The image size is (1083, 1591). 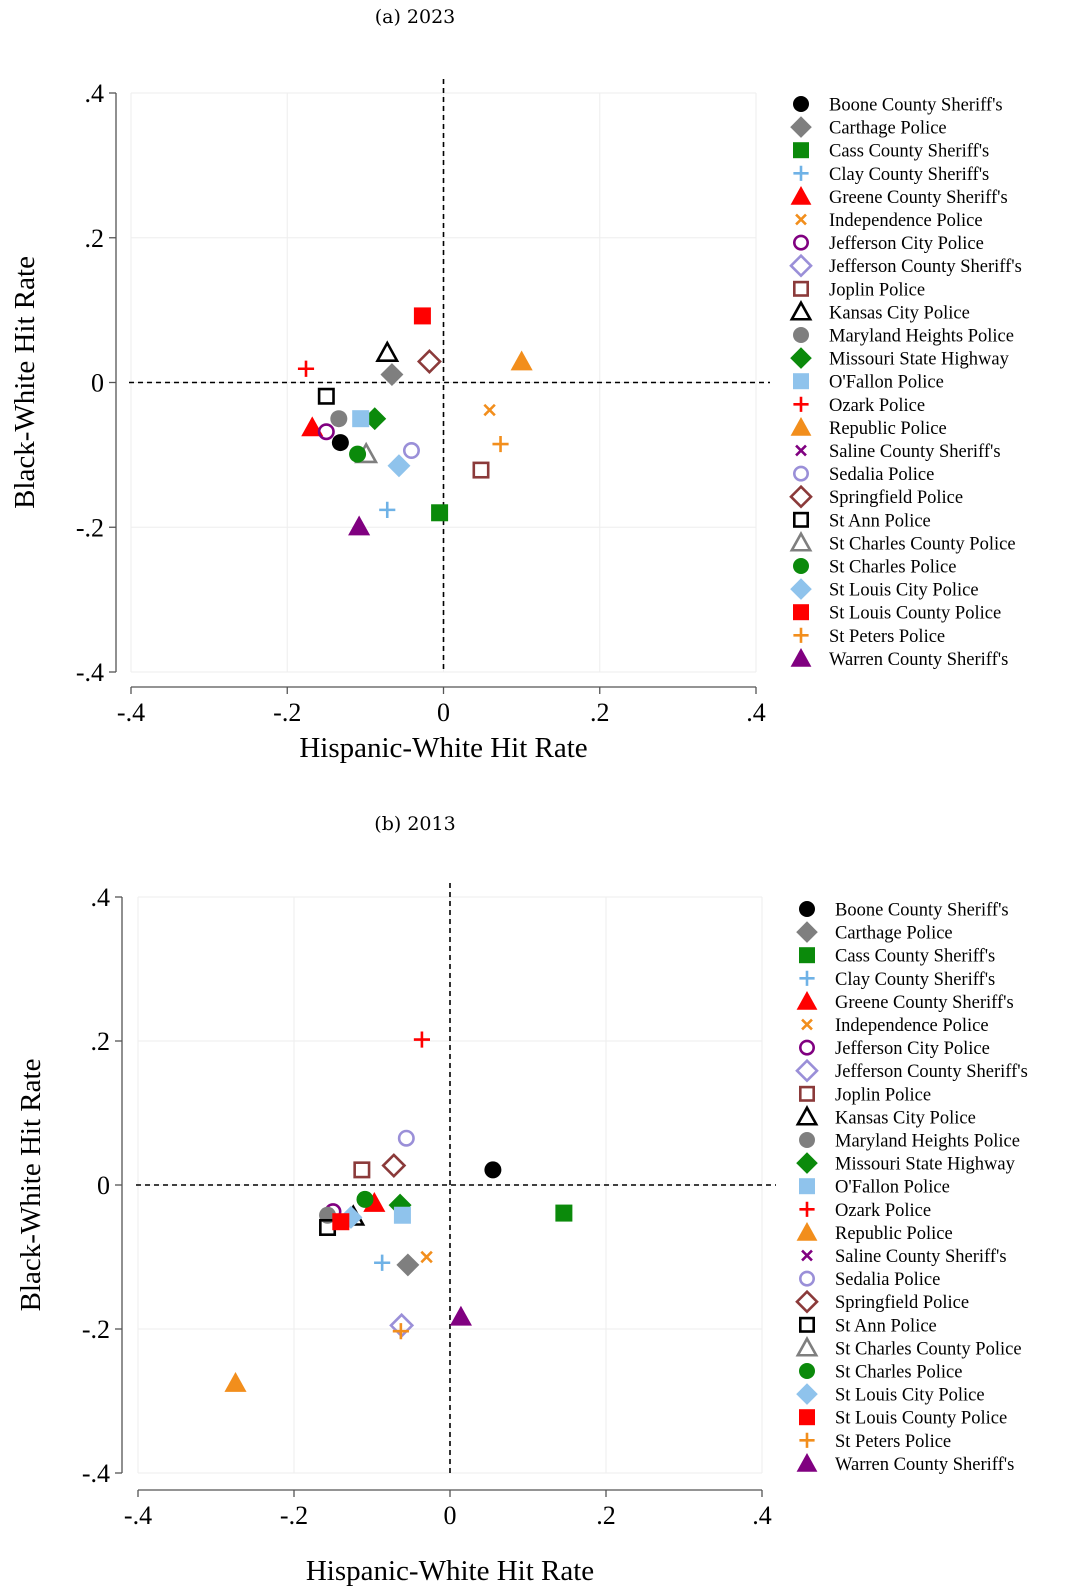 I want to click on legend-marker-cass-county-sheriff-s, so click(x=801, y=150).